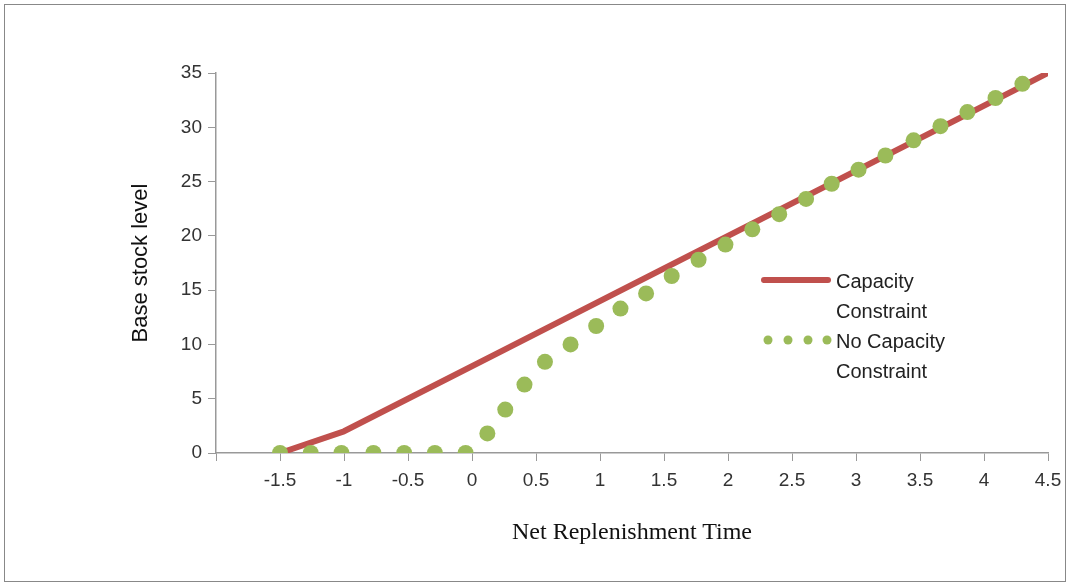 This screenshot has width=1072, height=588. Describe the element at coordinates (920, 479) in the screenshot. I see `x-tick-label: 3.5` at that location.